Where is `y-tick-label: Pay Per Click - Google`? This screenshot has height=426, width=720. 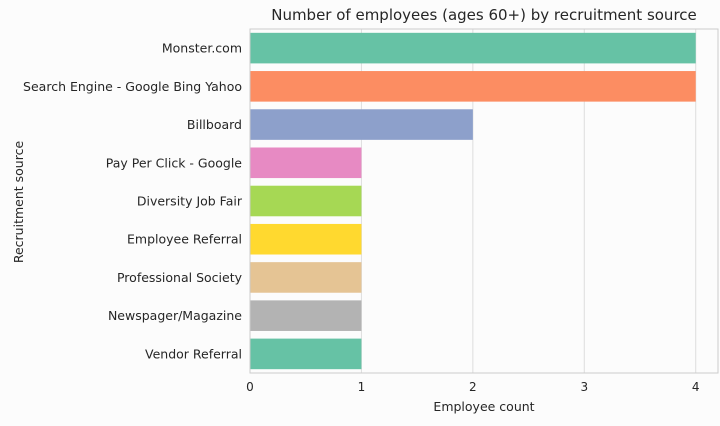 y-tick-label: Pay Per Click - Google is located at coordinates (174, 162).